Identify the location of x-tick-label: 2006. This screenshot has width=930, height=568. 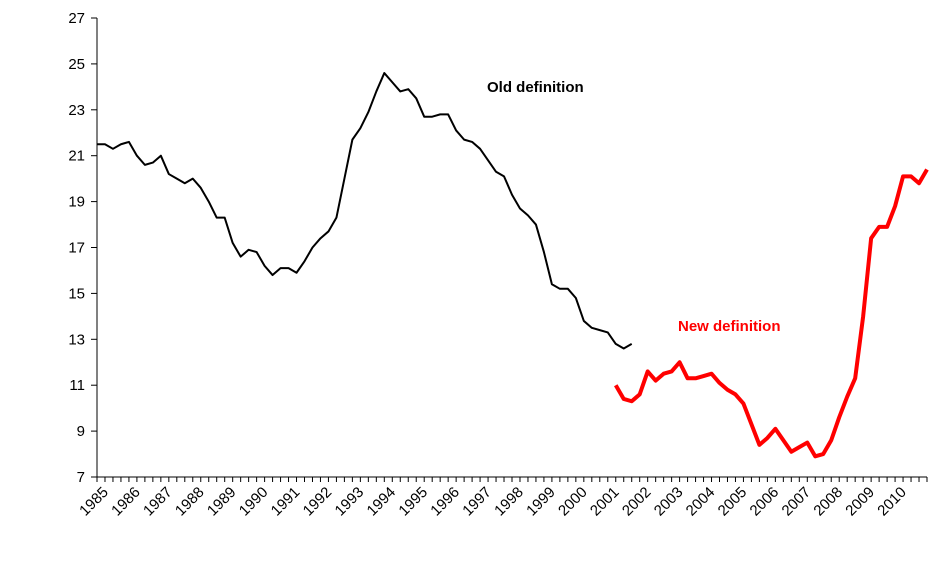
(765, 502).